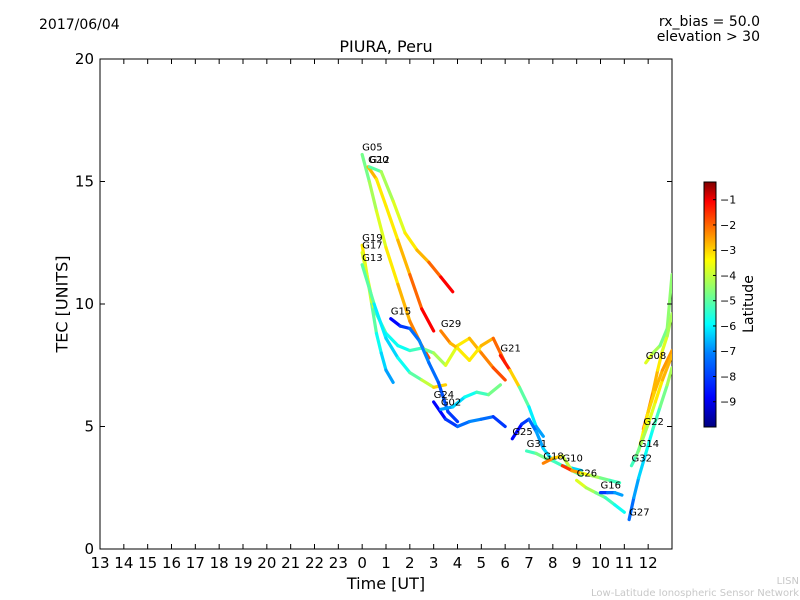 The width and height of the screenshot is (800, 600). Describe the element at coordinates (475, 353) in the screenshot. I see `series-g29-segment` at that location.